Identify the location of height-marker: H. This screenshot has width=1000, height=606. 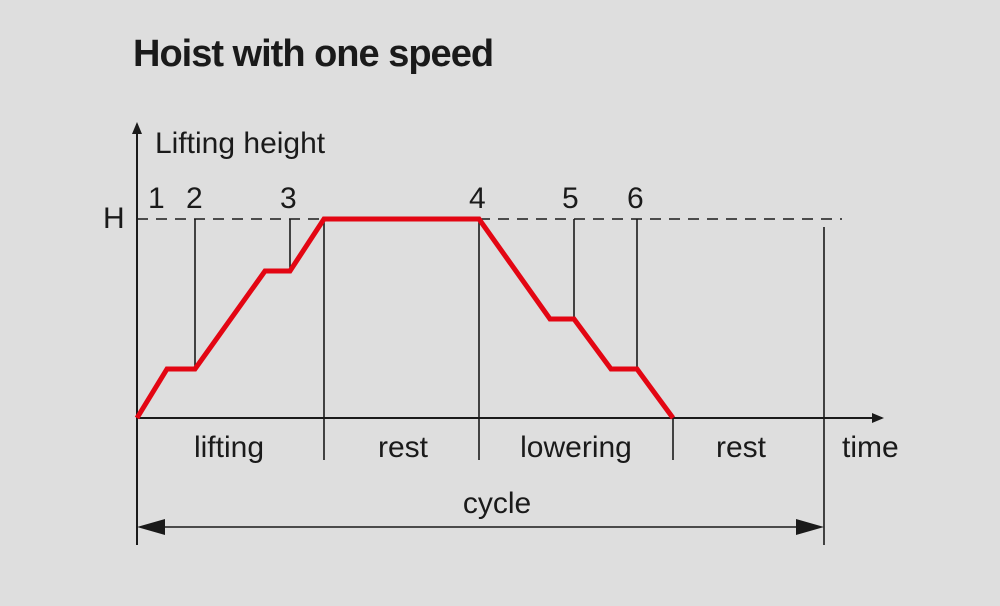
(114, 218).